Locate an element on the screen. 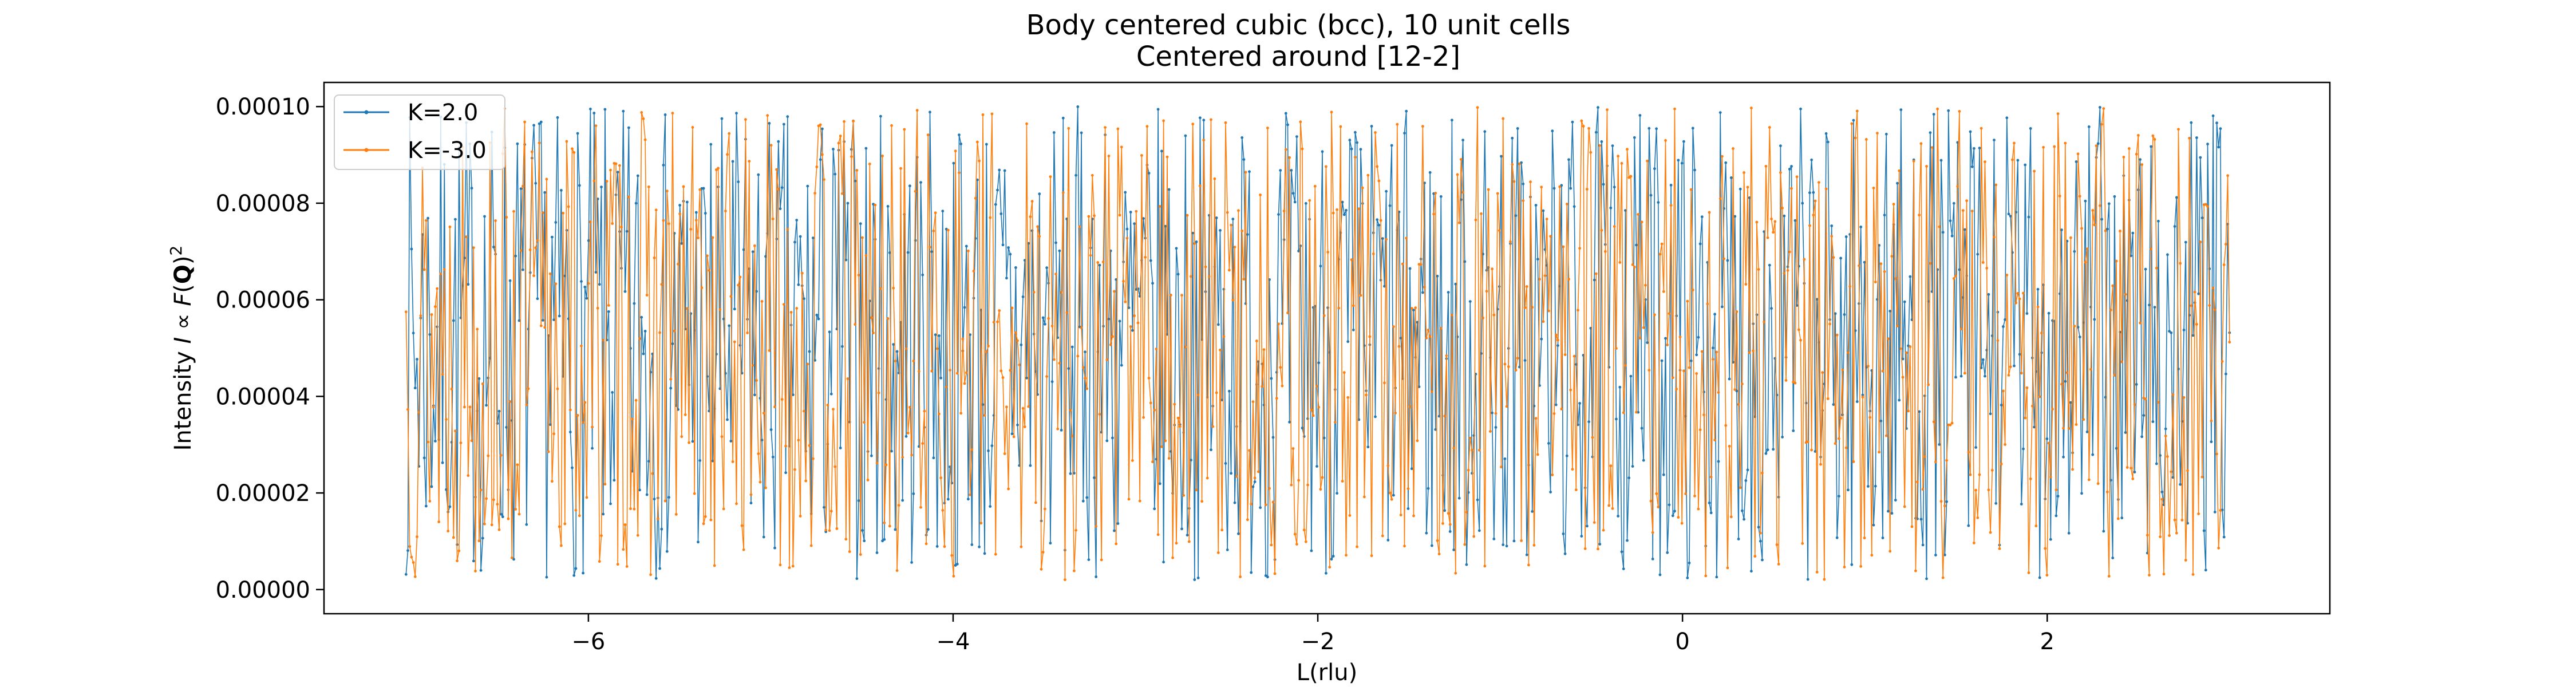 Image resolution: width=2576 pixels, height=687 pixels. y-label-open-paren: ( is located at coordinates (183, 288).